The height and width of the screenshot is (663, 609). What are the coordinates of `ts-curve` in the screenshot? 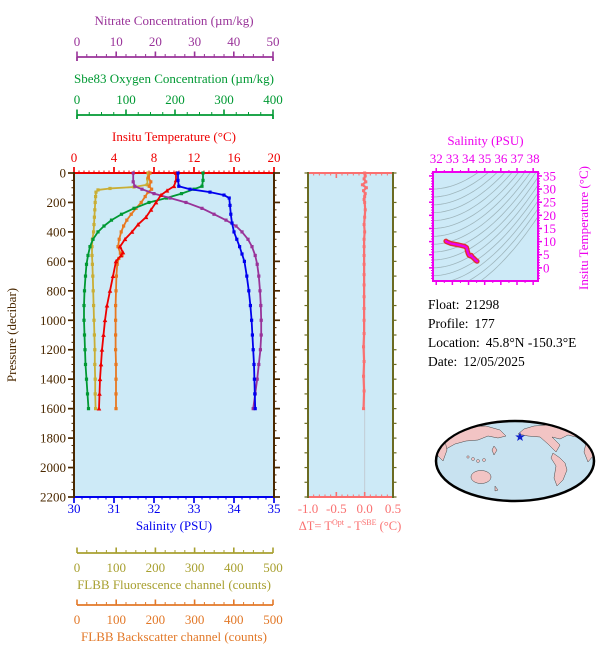 It's located at (461, 251).